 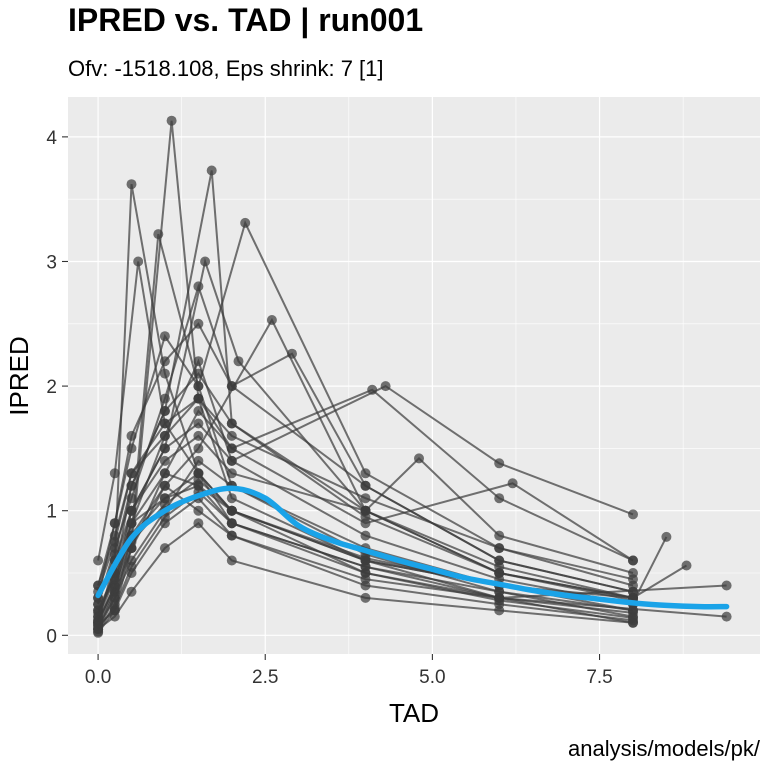 I want to click on x-axis-title: TAD, so click(x=414, y=713).